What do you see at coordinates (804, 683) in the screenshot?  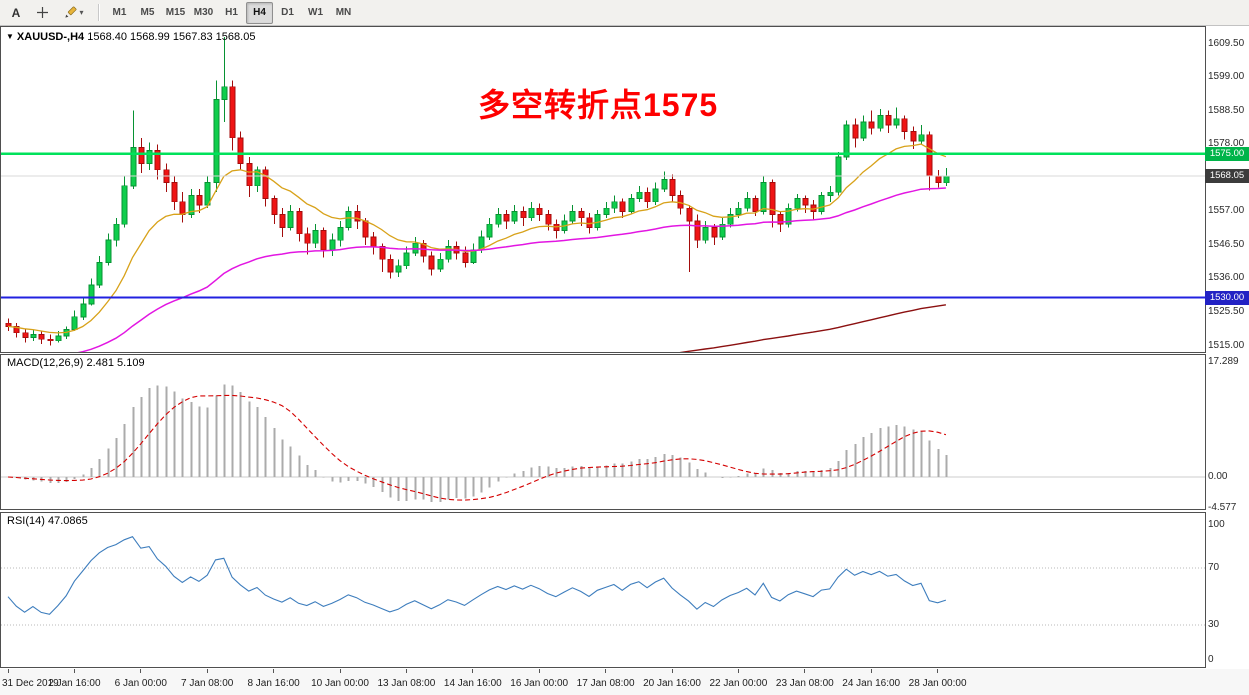 I see `time-scale-label: 23 Jan 08:00` at bounding box center [804, 683].